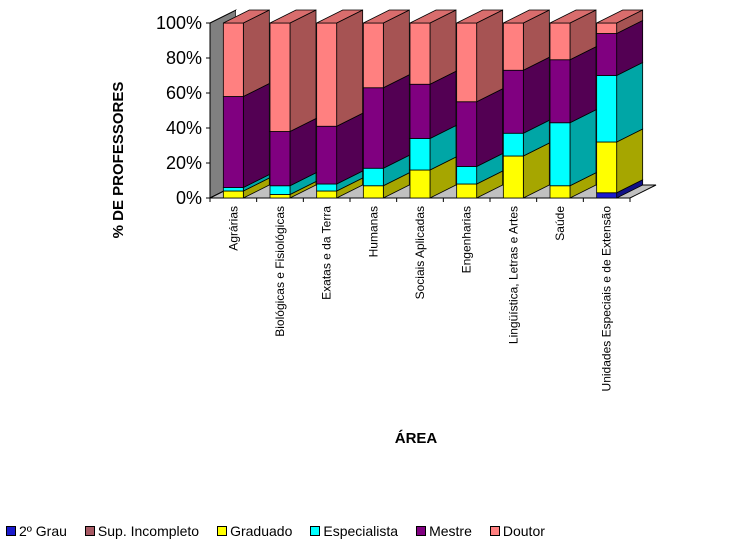  What do you see at coordinates (327, 253) in the screenshot?
I see `x-tick-label: Exatas e da Terra` at bounding box center [327, 253].